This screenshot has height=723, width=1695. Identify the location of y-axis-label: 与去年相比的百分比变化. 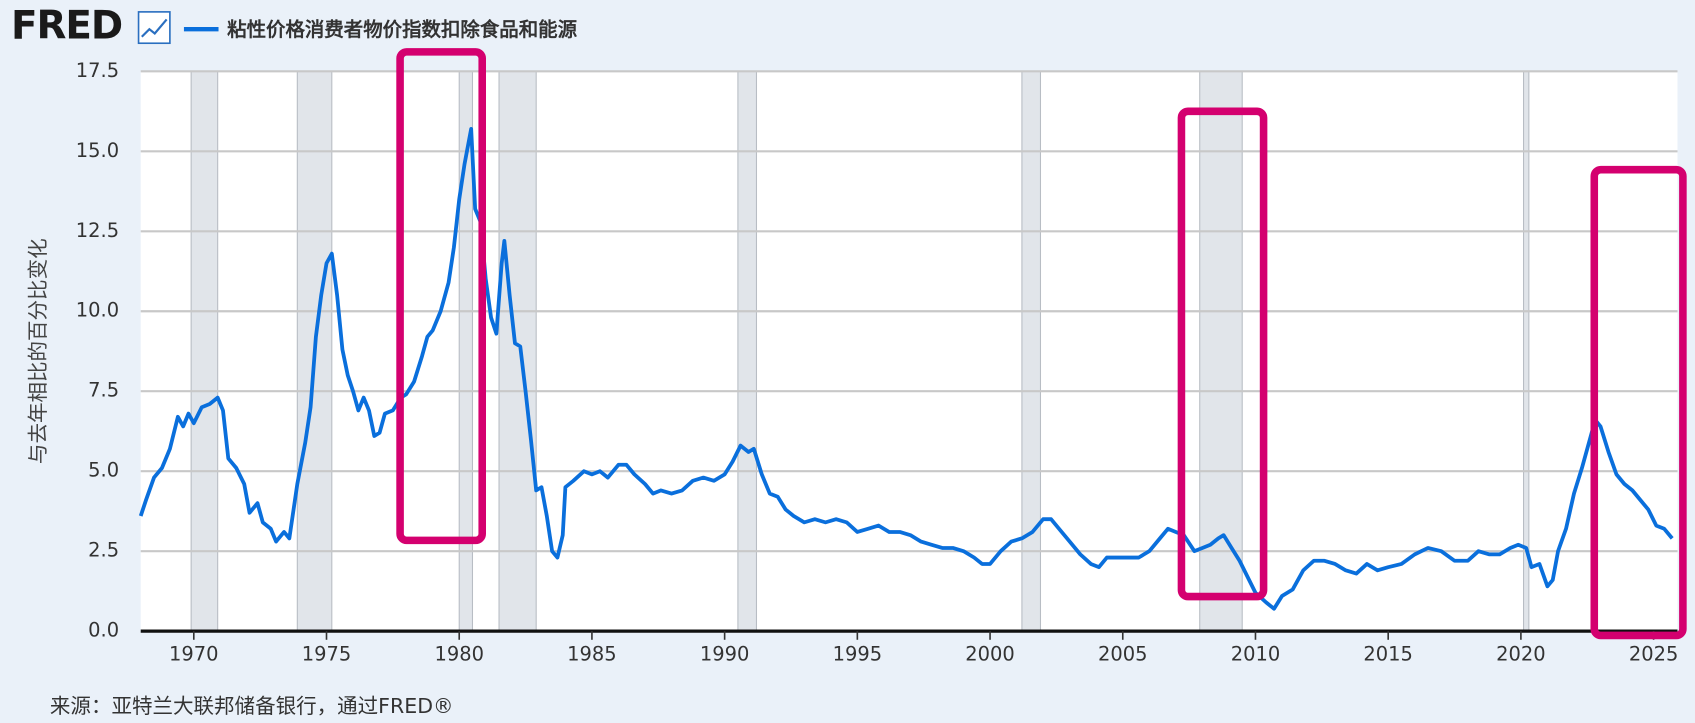
(38, 351).